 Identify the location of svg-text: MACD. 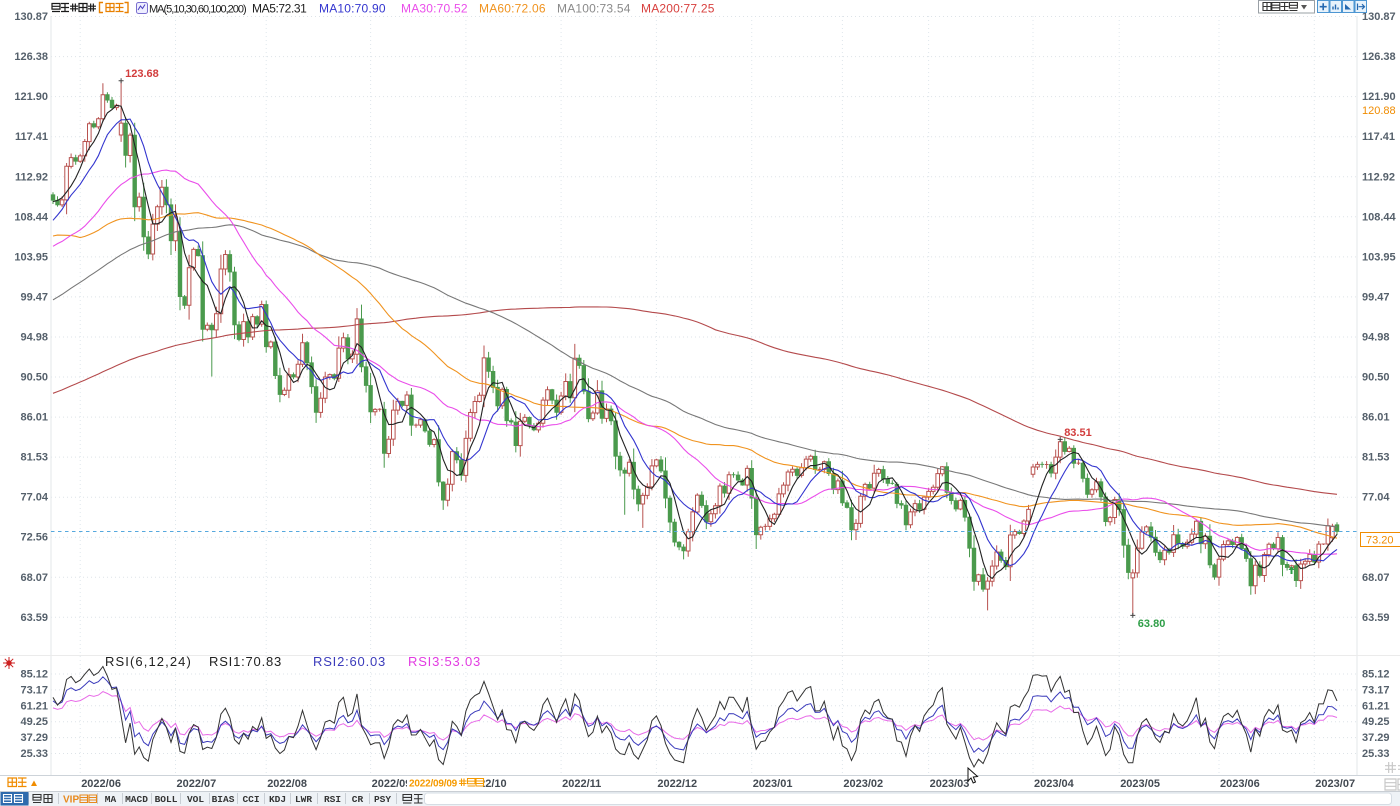
(136, 799).